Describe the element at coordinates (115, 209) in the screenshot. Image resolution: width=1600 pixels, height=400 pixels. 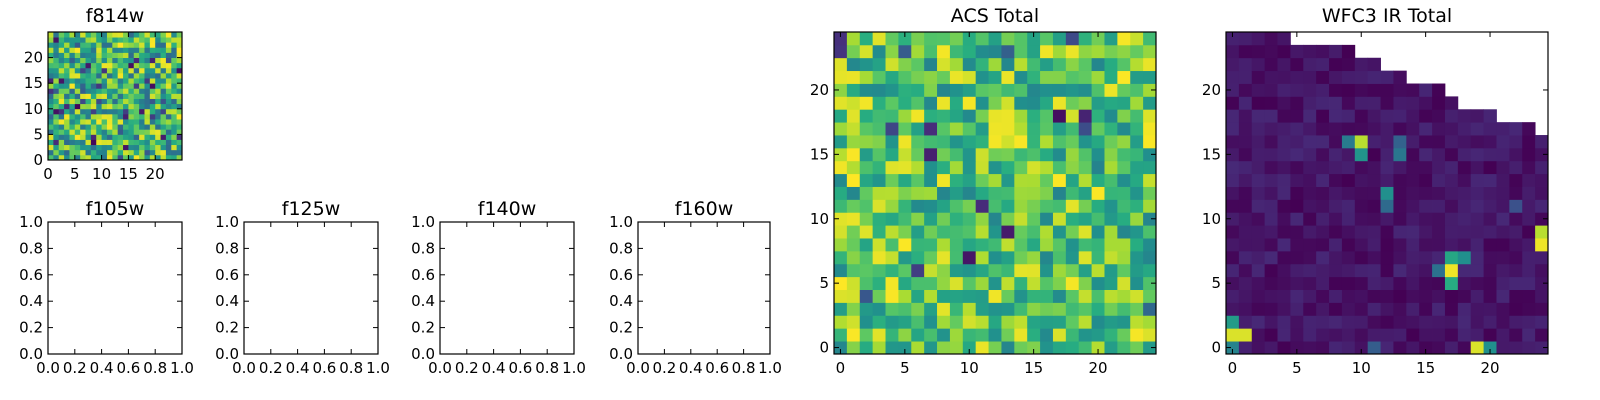
I see `panel-title: f105w` at that location.